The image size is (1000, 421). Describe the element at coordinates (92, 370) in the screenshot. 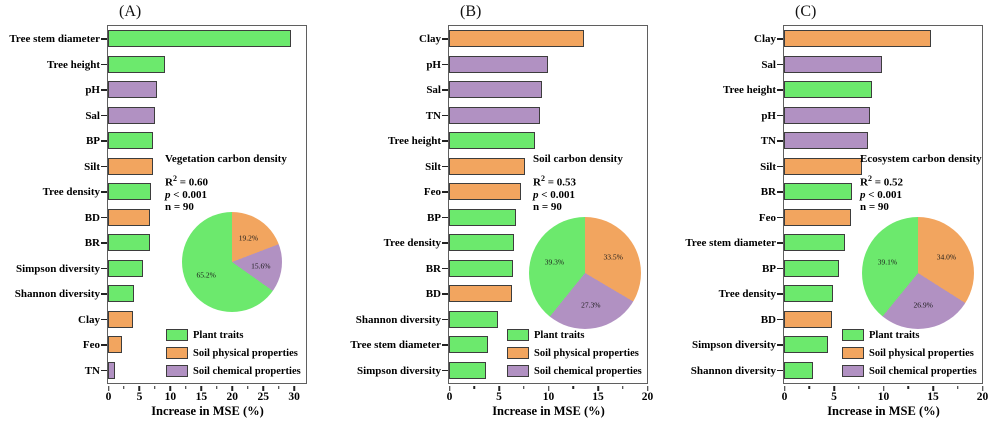

I see `category-label: TN` at that location.